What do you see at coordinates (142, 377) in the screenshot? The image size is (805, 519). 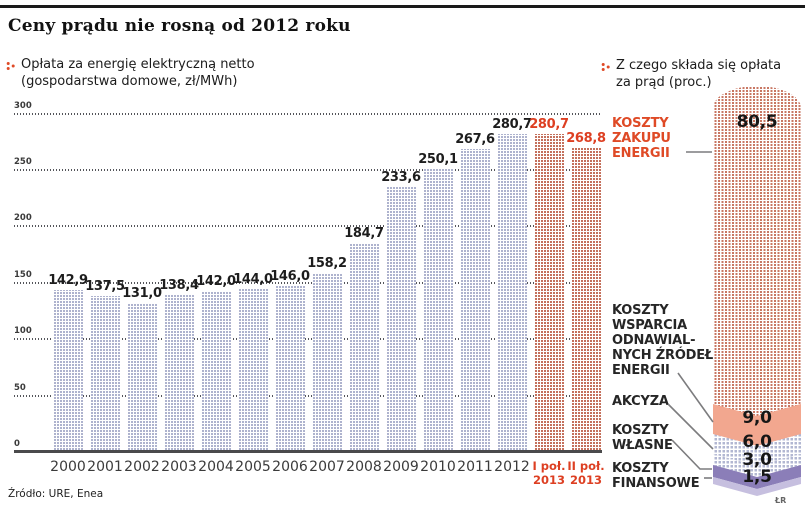 I see `bar-2002` at bounding box center [142, 377].